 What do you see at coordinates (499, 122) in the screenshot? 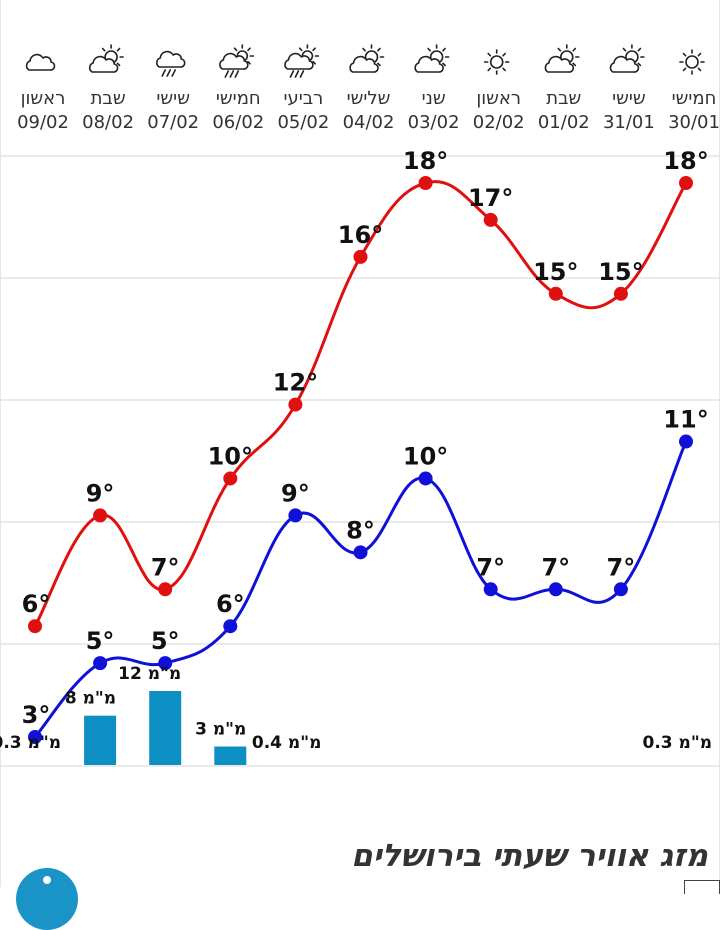
I see `day-date: 02/02` at bounding box center [499, 122].